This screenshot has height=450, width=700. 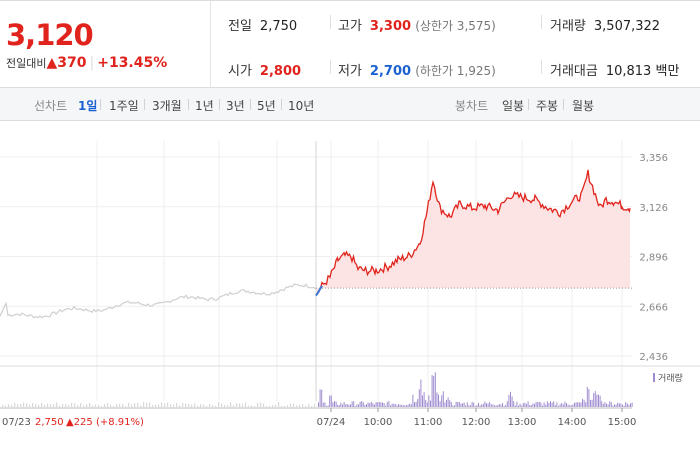 I want to click on tab-5year: 5년, so click(x=266, y=106).